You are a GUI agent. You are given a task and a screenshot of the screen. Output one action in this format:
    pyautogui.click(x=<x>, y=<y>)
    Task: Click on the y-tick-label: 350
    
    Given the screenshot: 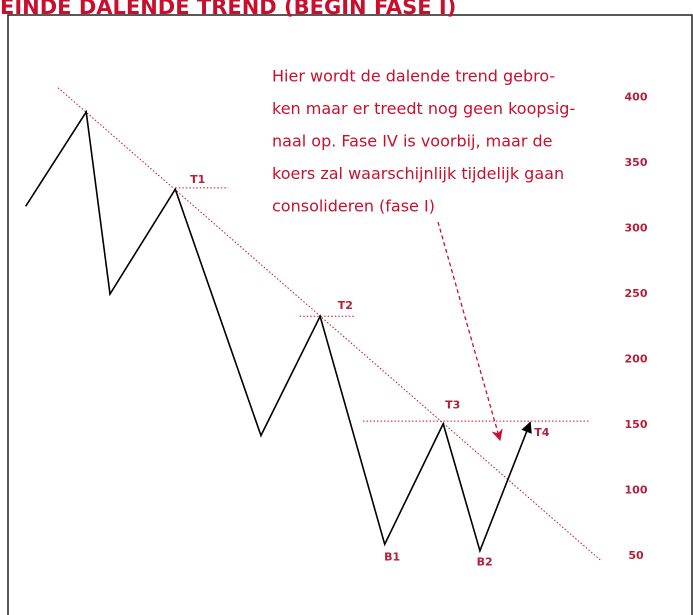 What is the action you would take?
    pyautogui.click(x=636, y=162)
    